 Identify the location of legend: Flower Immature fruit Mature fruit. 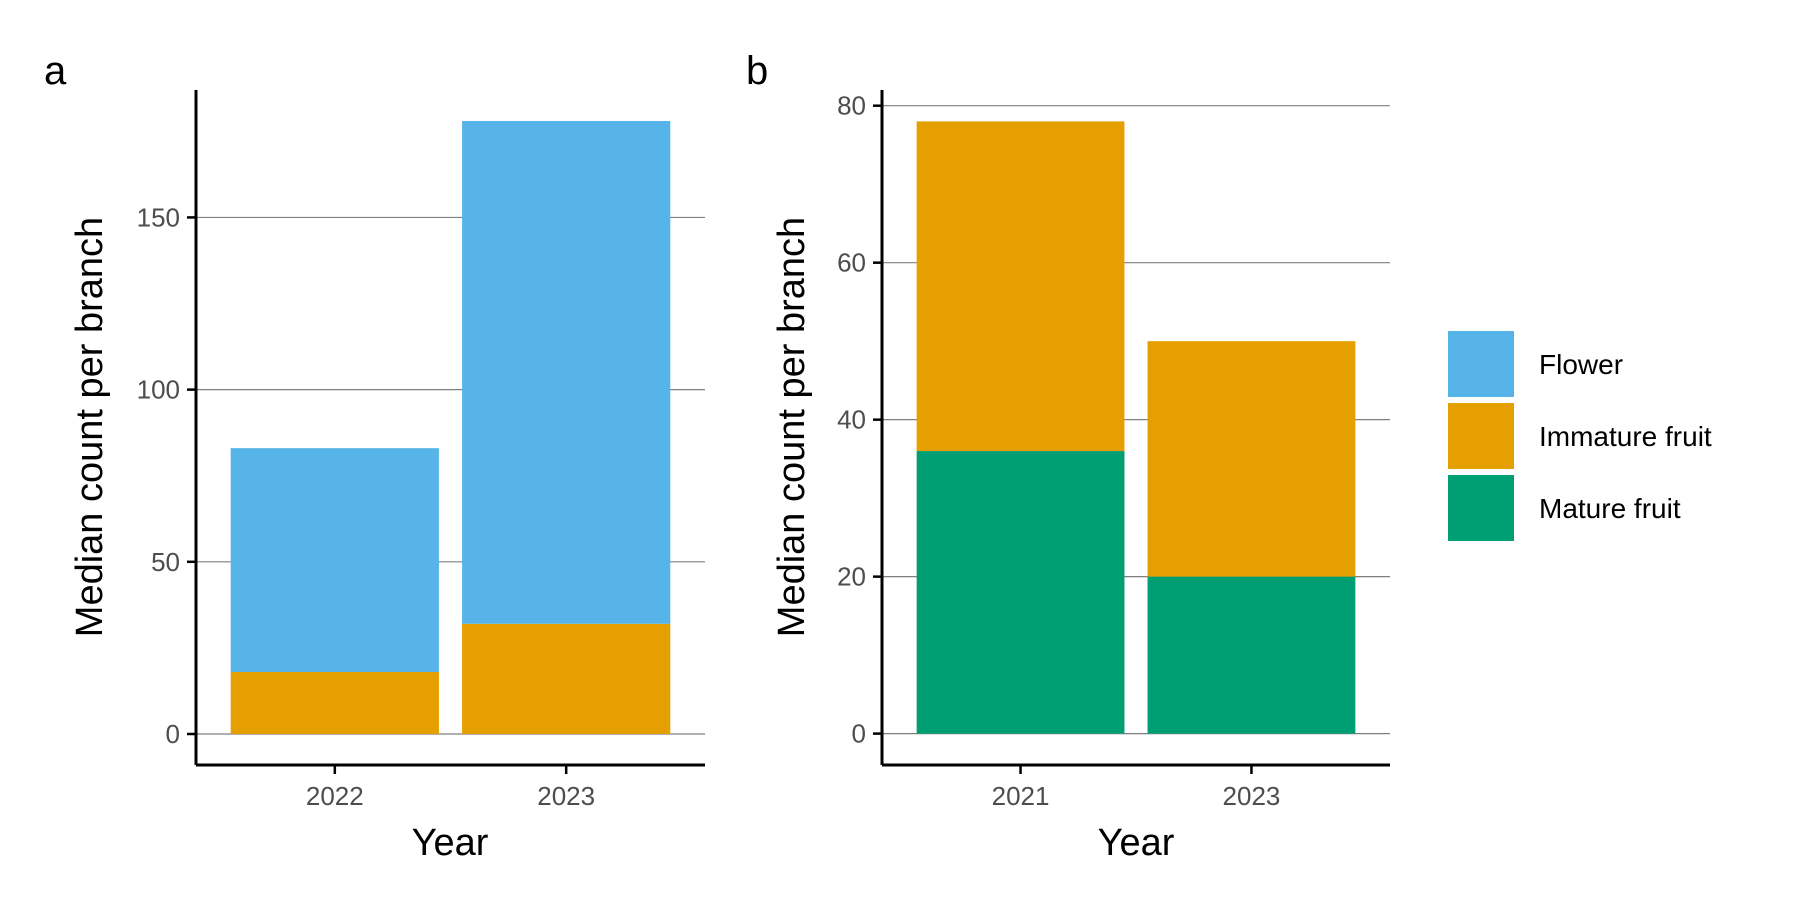
(1580, 436).